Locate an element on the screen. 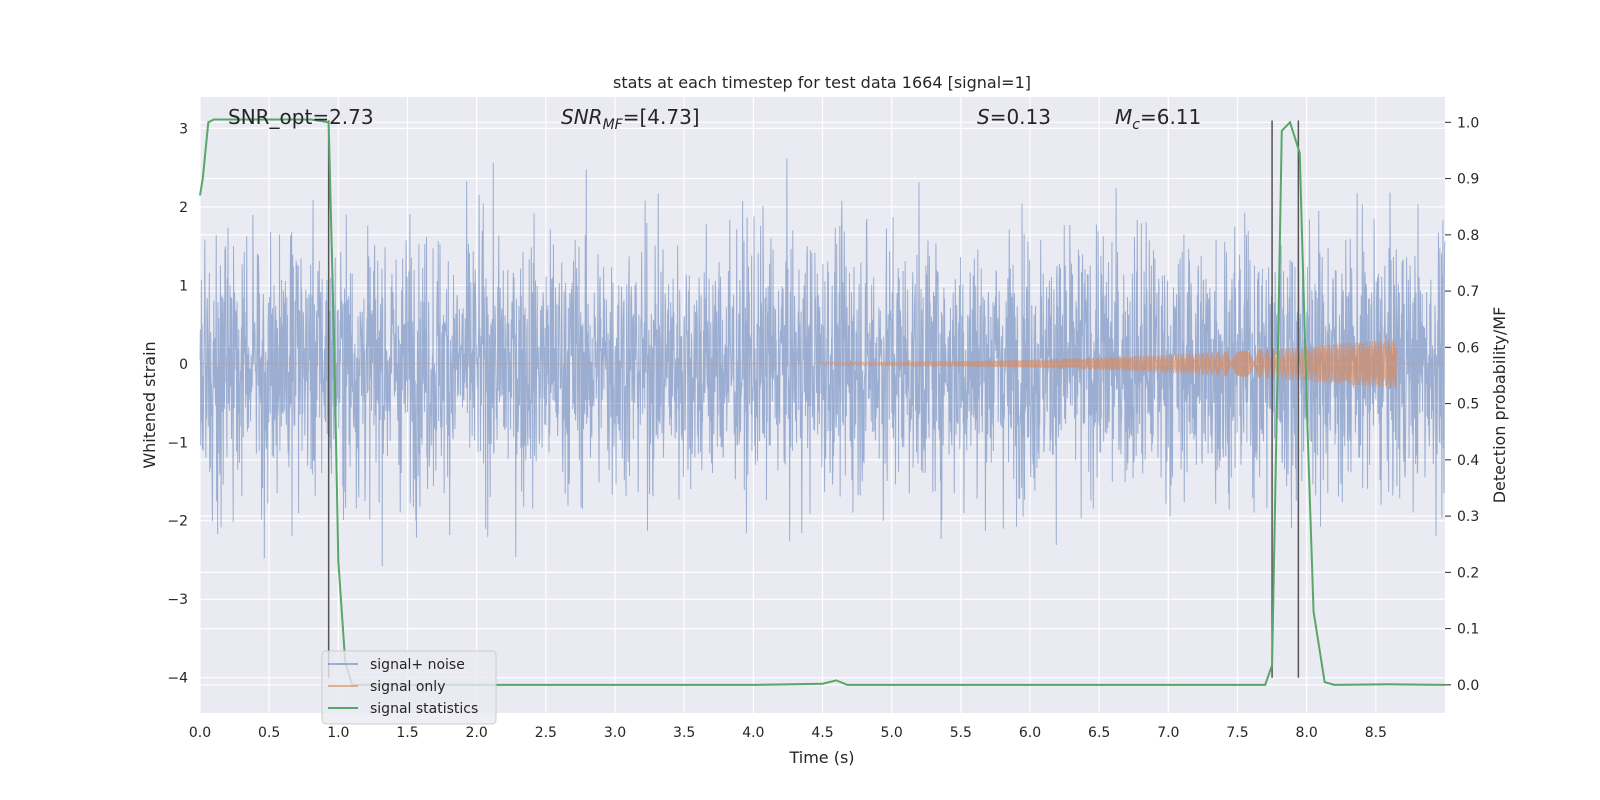 This screenshot has height=800, width=1600. y2-tick-label: 0.2 is located at coordinates (1468, 573).